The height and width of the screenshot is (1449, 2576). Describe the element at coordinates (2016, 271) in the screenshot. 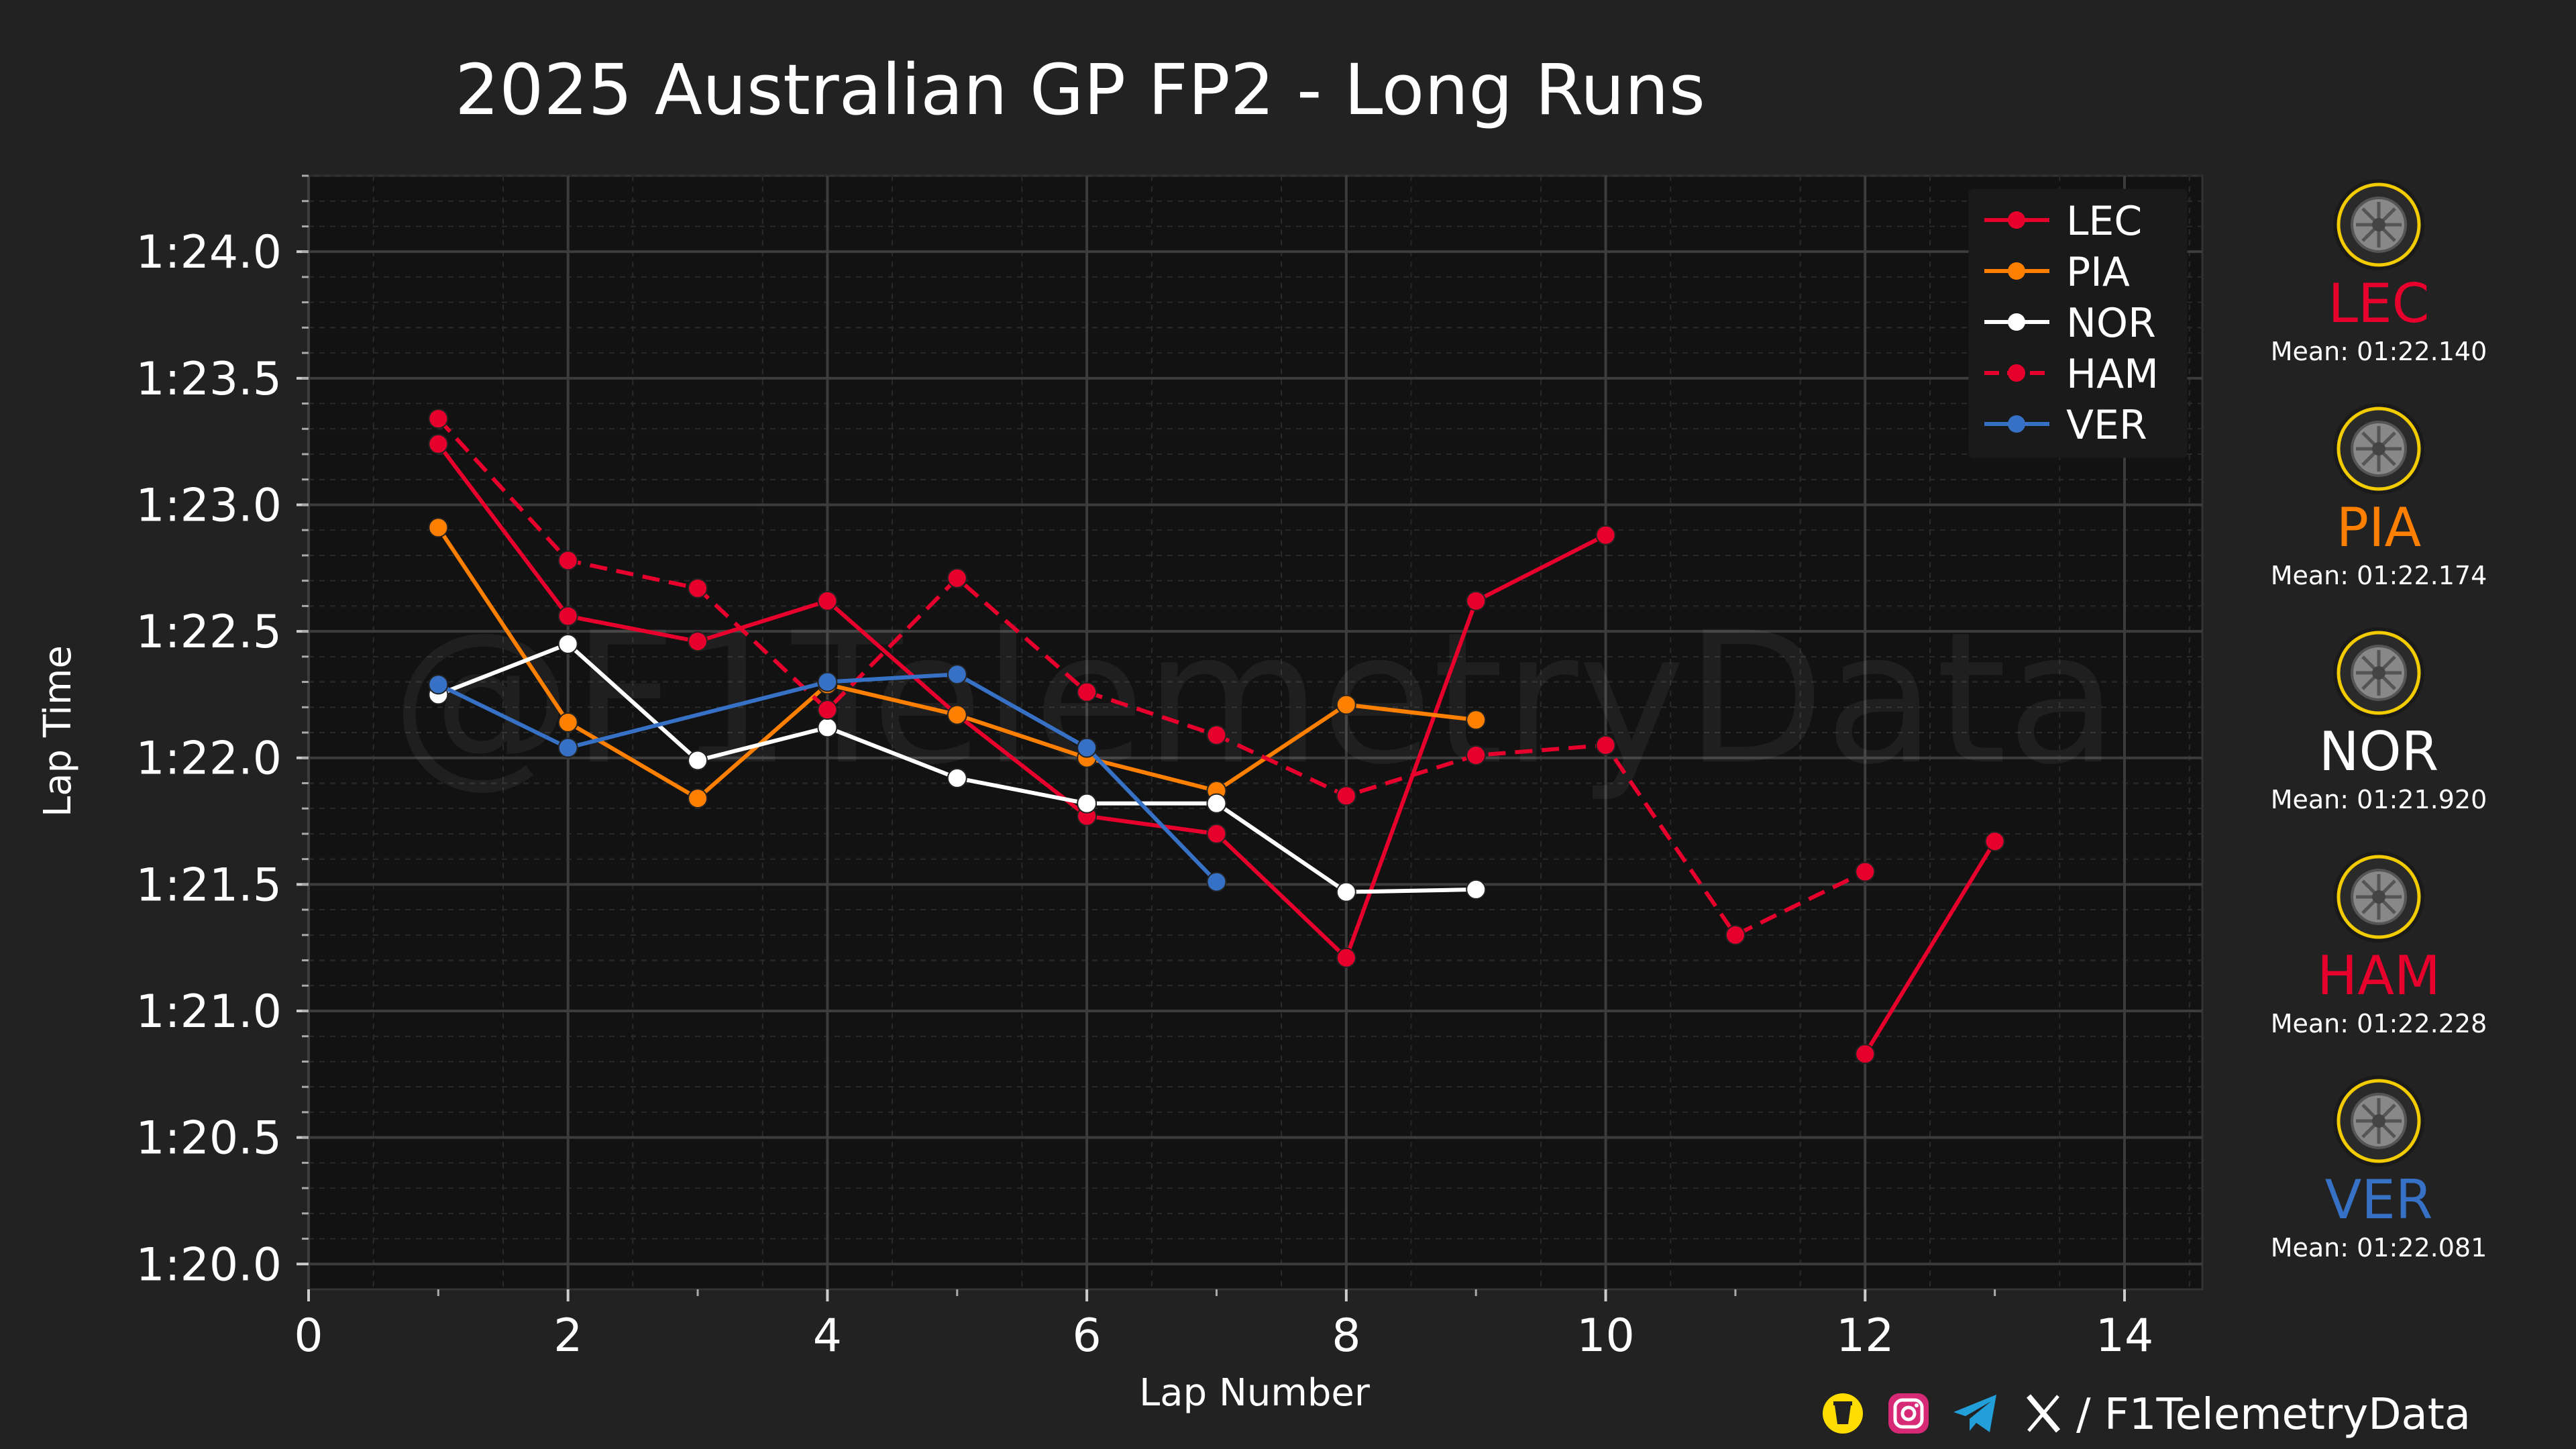

I see `legend-marker-pia` at that location.